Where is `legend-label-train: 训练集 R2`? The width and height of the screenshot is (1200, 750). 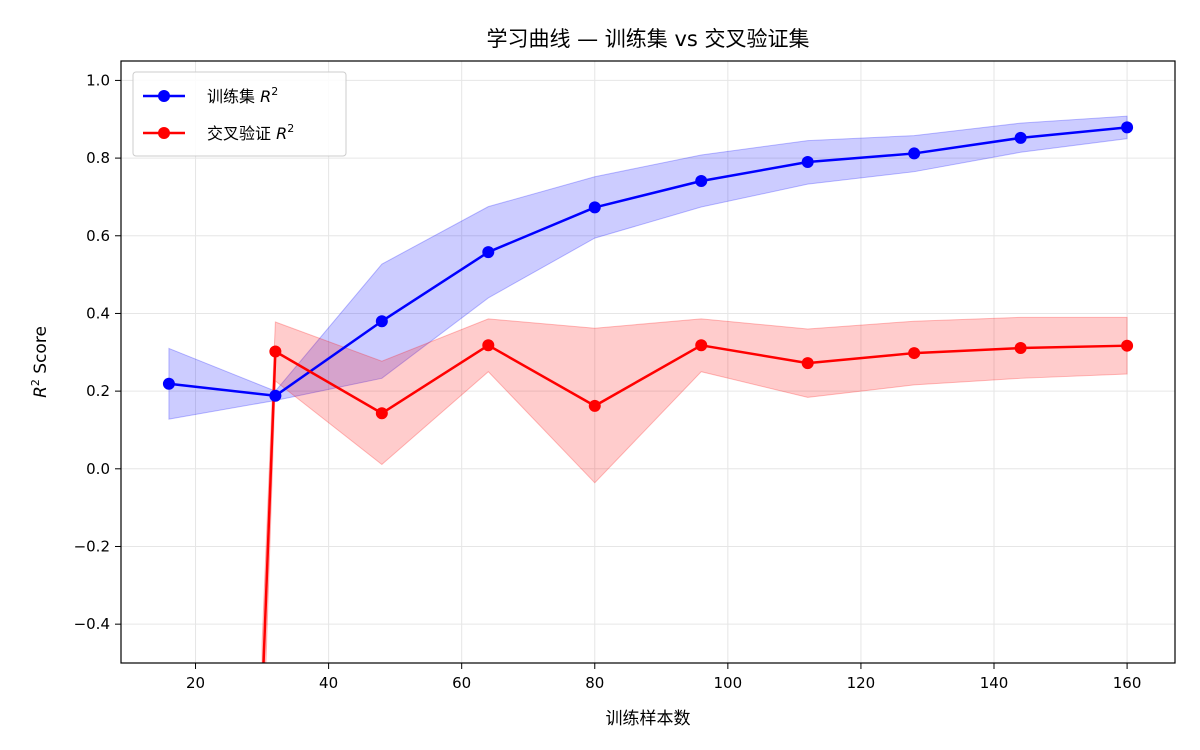
legend-label-train: 训练集 R2 is located at coordinates (242, 95).